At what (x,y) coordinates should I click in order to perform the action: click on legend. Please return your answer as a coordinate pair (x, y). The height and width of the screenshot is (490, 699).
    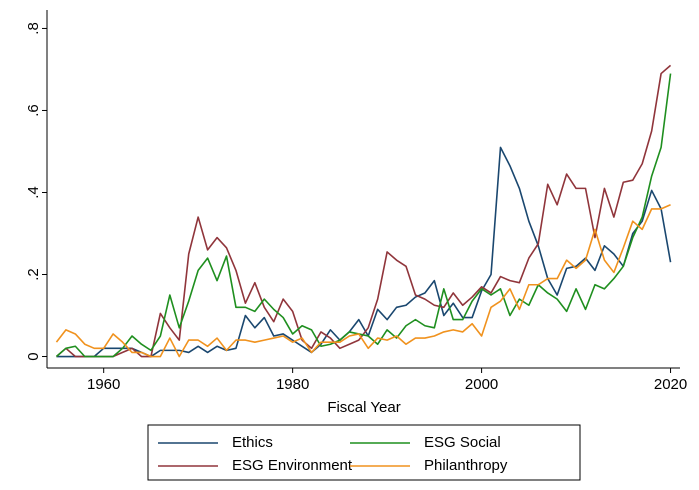
    Looking at the image, I should click on (364, 452).